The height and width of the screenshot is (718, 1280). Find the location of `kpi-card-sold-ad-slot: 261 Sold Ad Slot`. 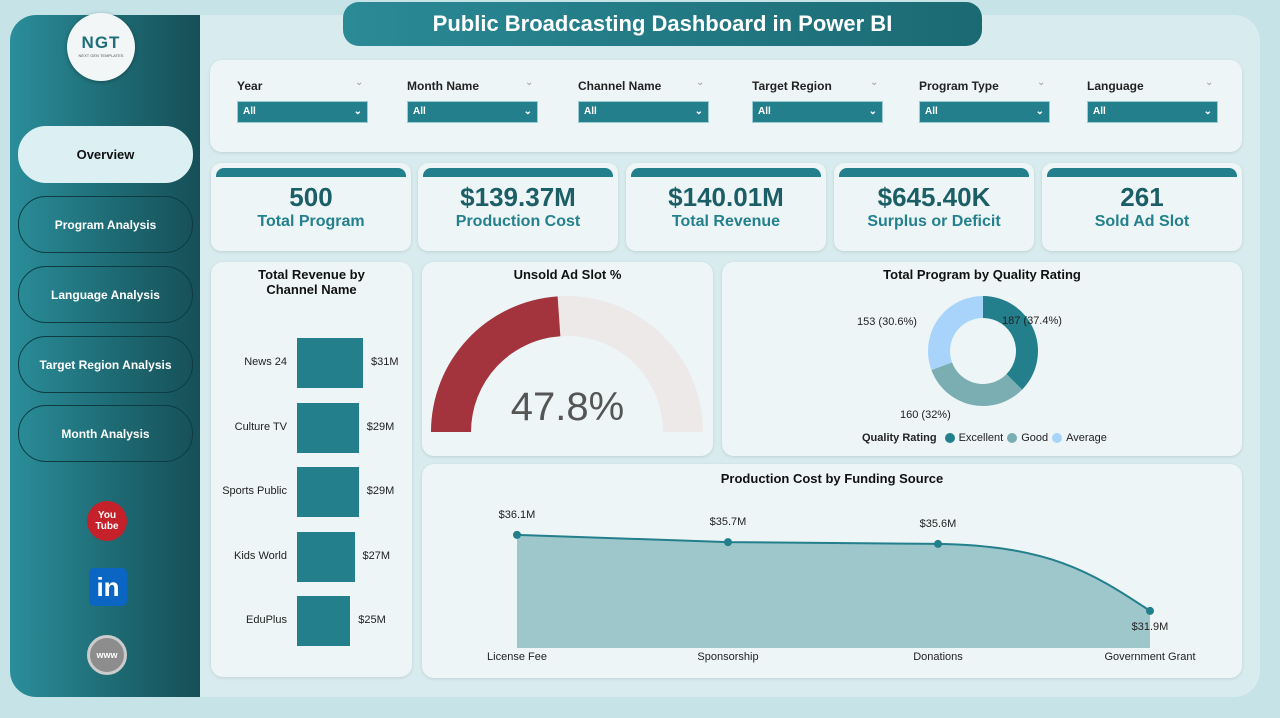

kpi-card-sold-ad-slot: 261 Sold Ad Slot is located at coordinates (1142, 207).